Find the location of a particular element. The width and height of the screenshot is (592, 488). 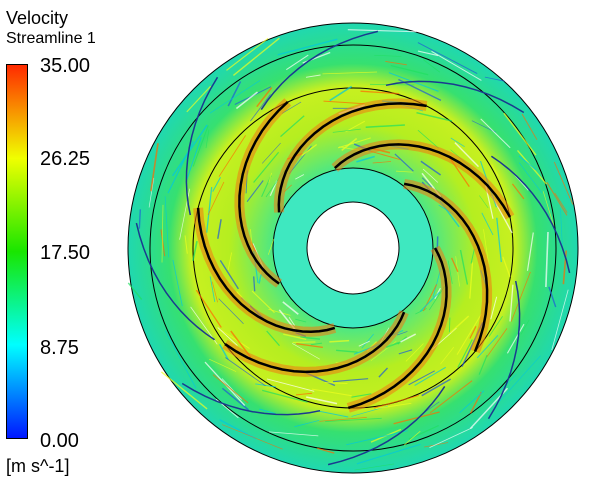

legend-tick-2: 26.25 is located at coordinates (65, 159).